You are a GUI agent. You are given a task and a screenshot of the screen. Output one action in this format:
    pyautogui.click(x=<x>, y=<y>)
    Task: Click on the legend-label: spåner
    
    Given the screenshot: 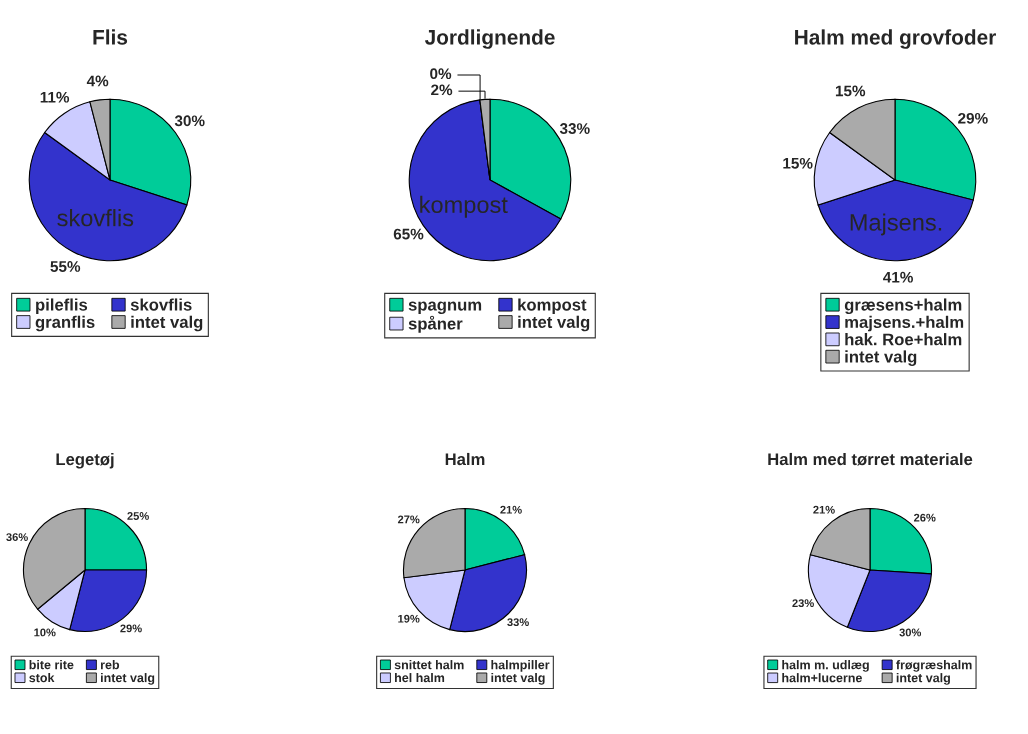 What is the action you would take?
    pyautogui.click(x=435, y=324)
    